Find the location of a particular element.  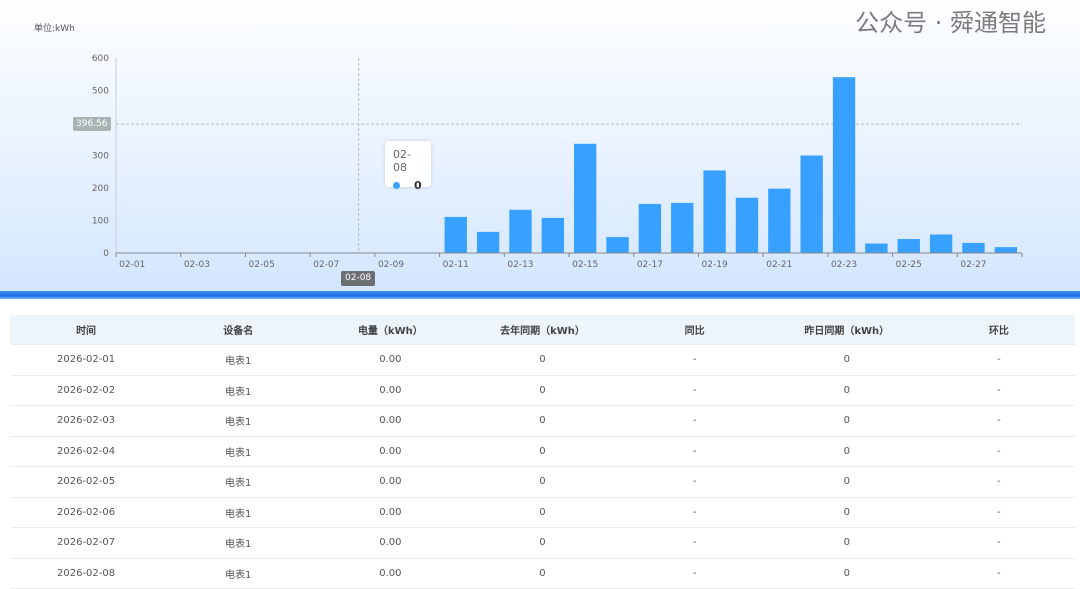

tooltip-title: 02-08 is located at coordinates (408, 161).